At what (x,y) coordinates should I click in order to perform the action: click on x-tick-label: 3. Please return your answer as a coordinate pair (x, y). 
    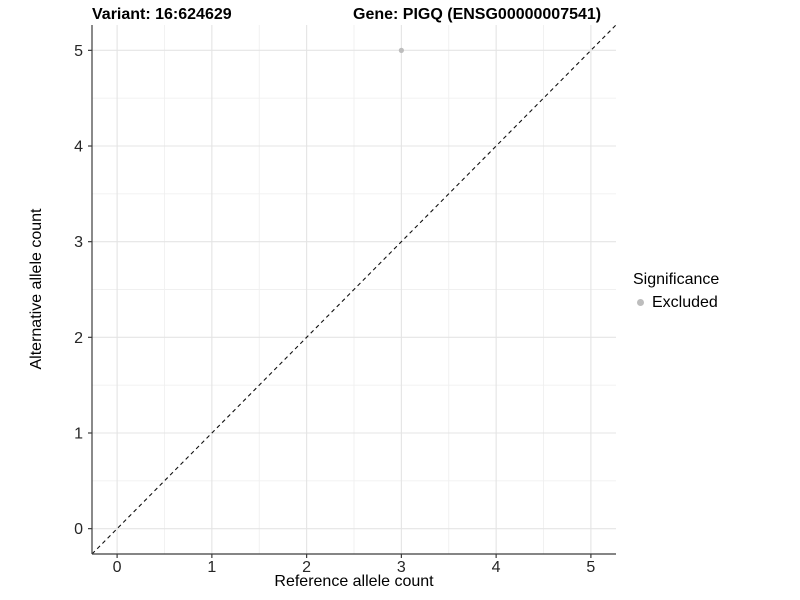
    Looking at the image, I should click on (401, 567).